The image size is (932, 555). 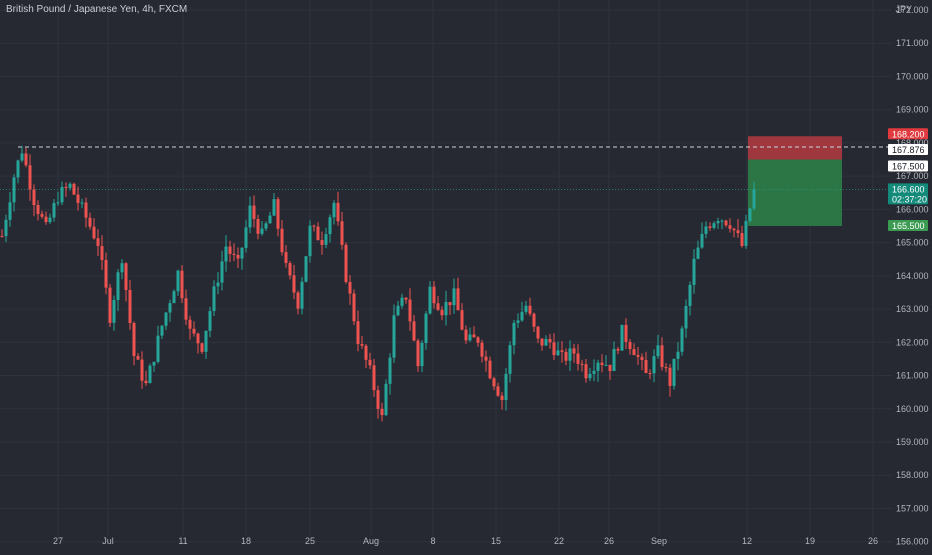 What do you see at coordinates (912, 76) in the screenshot?
I see `price-tick-label: 170.000` at bounding box center [912, 76].